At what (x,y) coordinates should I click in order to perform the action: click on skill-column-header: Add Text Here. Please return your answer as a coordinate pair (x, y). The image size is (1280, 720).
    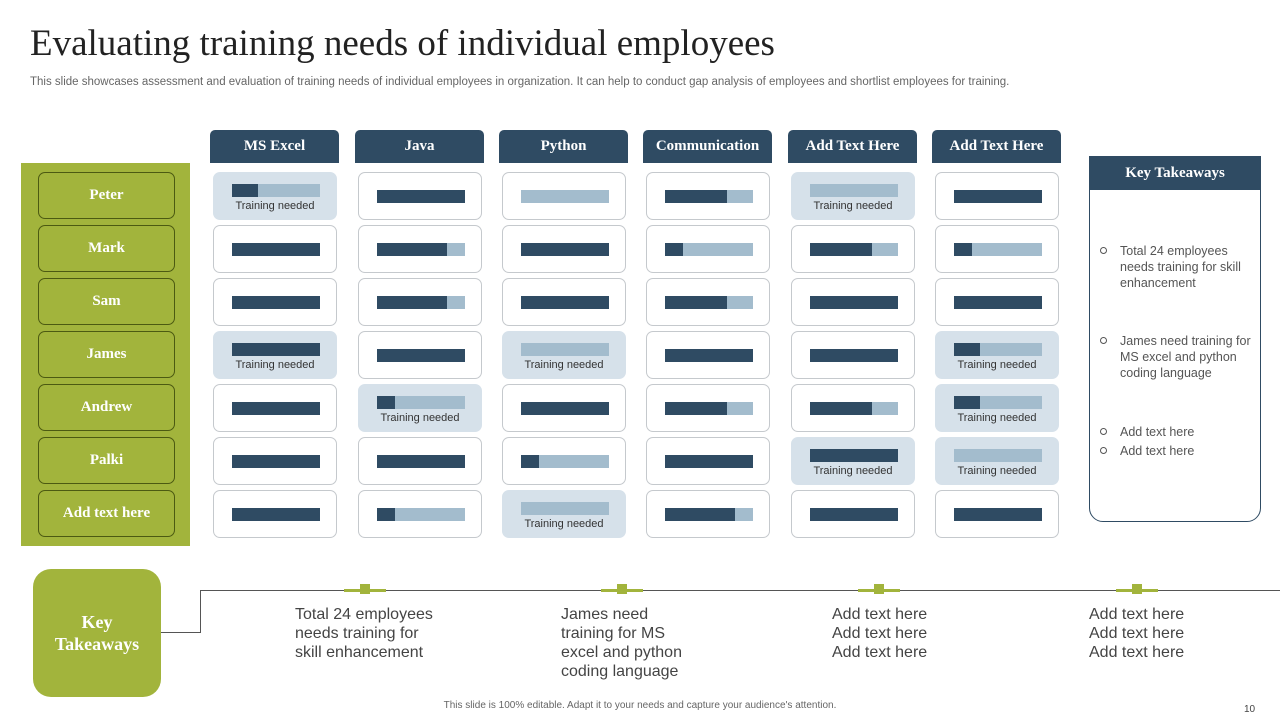
    Looking at the image, I should click on (852, 146).